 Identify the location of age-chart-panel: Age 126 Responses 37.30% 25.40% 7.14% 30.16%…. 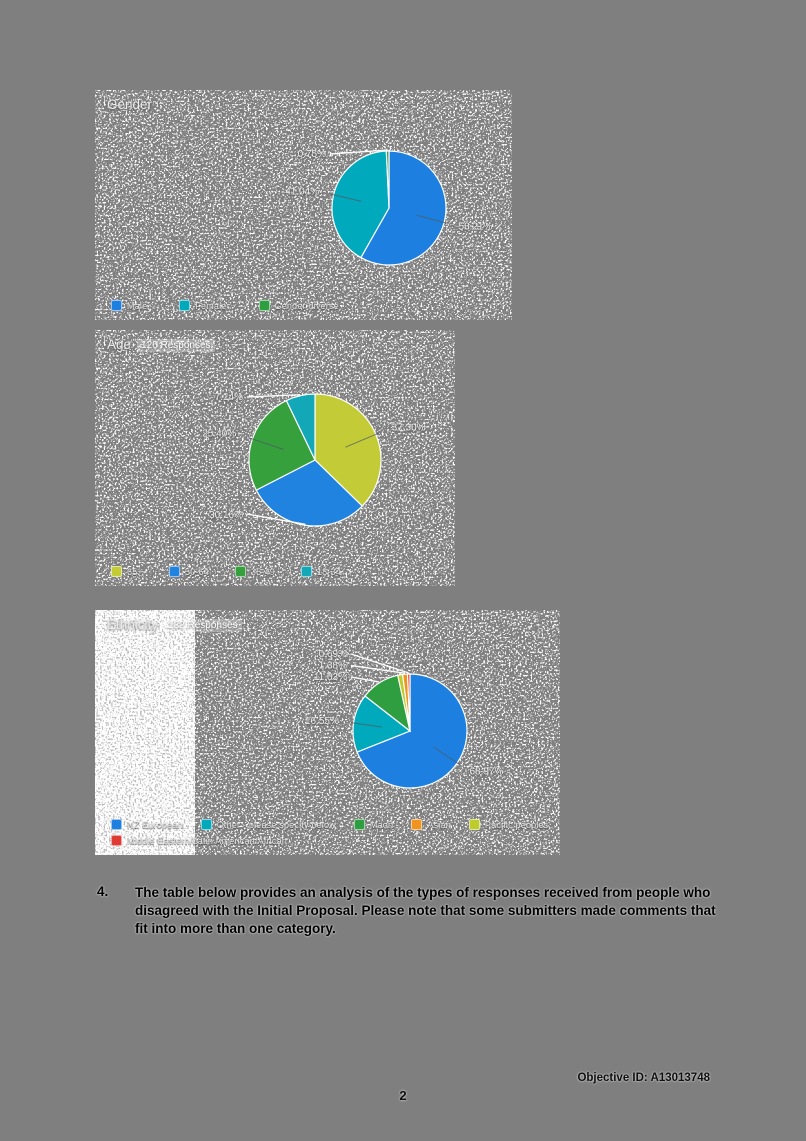
(275, 458).